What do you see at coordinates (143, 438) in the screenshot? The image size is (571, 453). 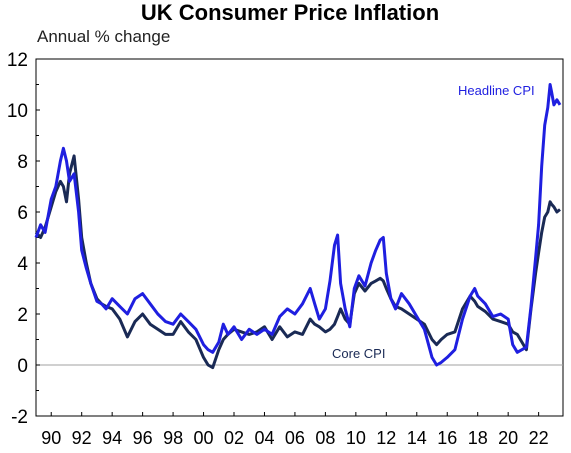 I see `x-tick-label: 96` at bounding box center [143, 438].